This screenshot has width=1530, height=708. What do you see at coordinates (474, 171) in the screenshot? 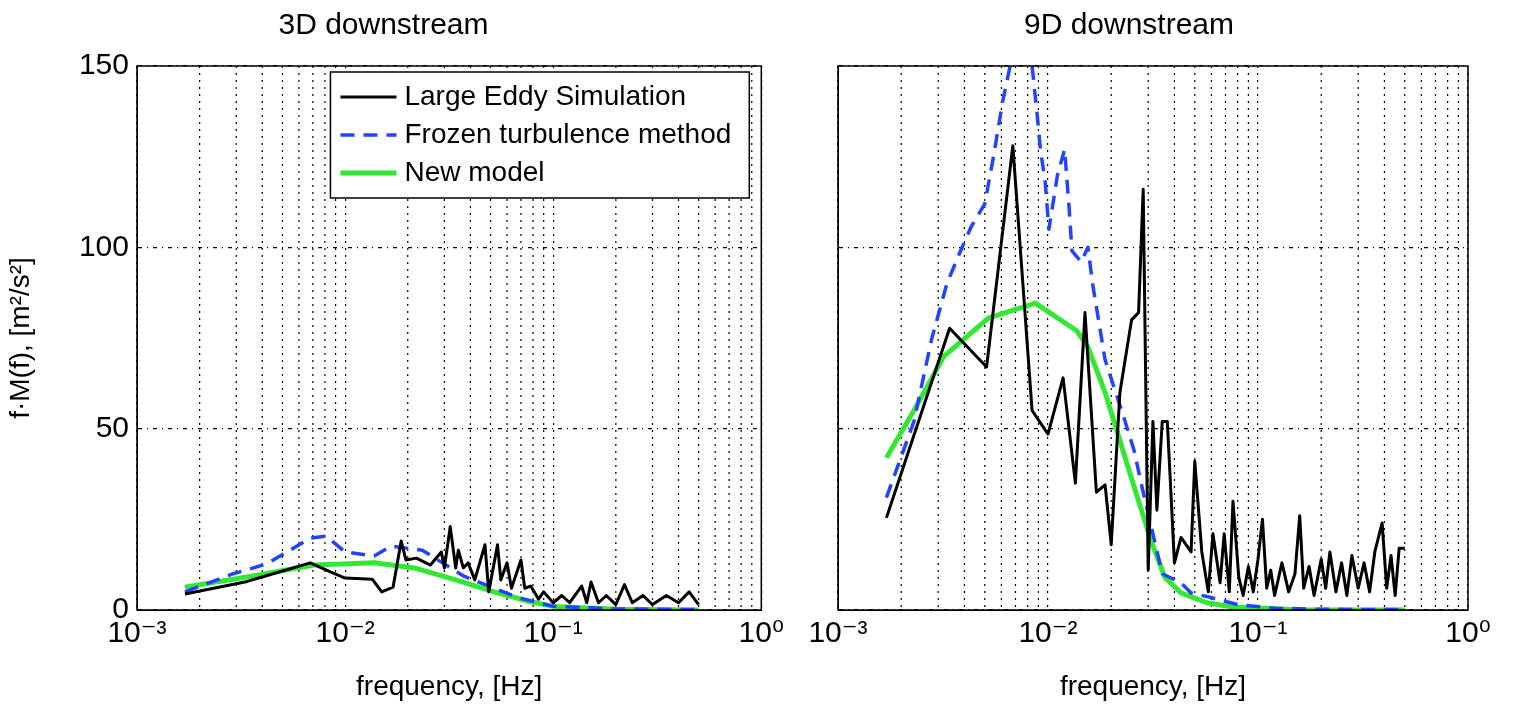
I see `legend-label: New model` at bounding box center [474, 171].